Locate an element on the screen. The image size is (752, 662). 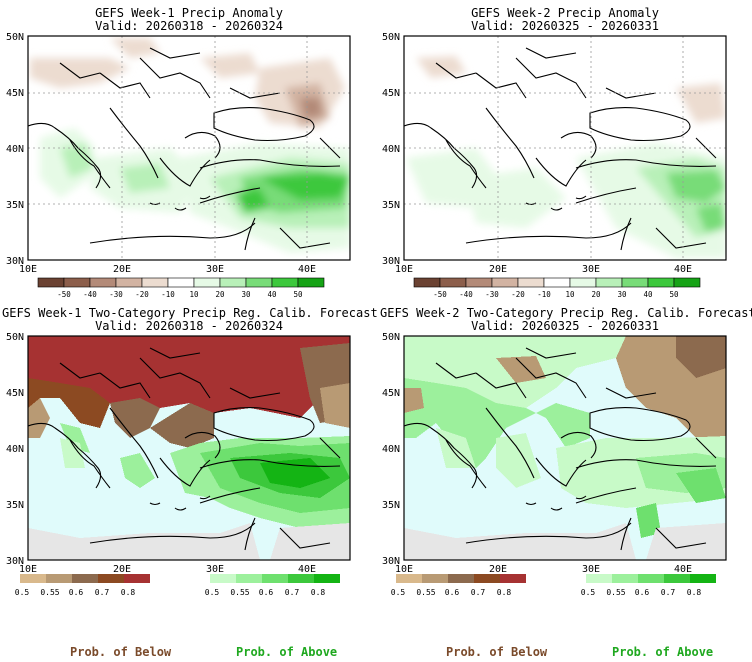
colorbar-tick-label: -50 is located at coordinates (440, 294).